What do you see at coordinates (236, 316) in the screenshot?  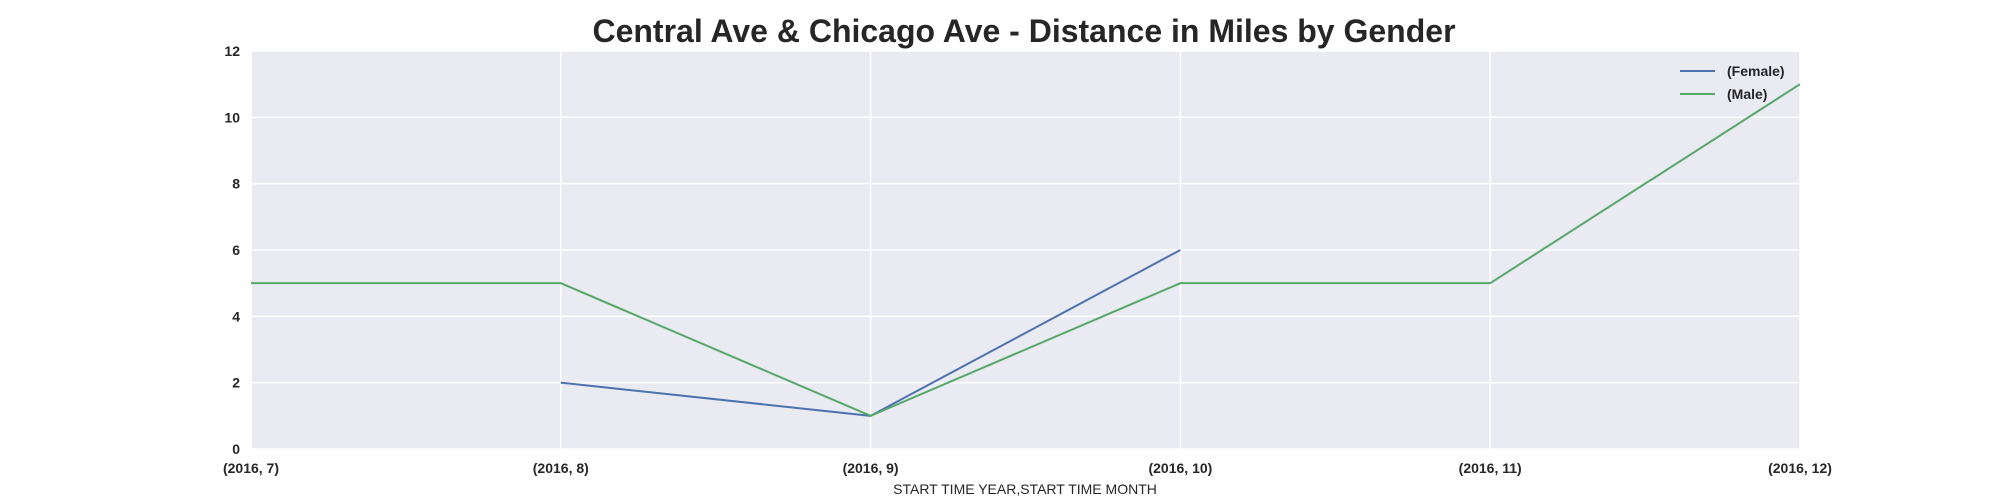 I see `y-tick-label: 4` at bounding box center [236, 316].